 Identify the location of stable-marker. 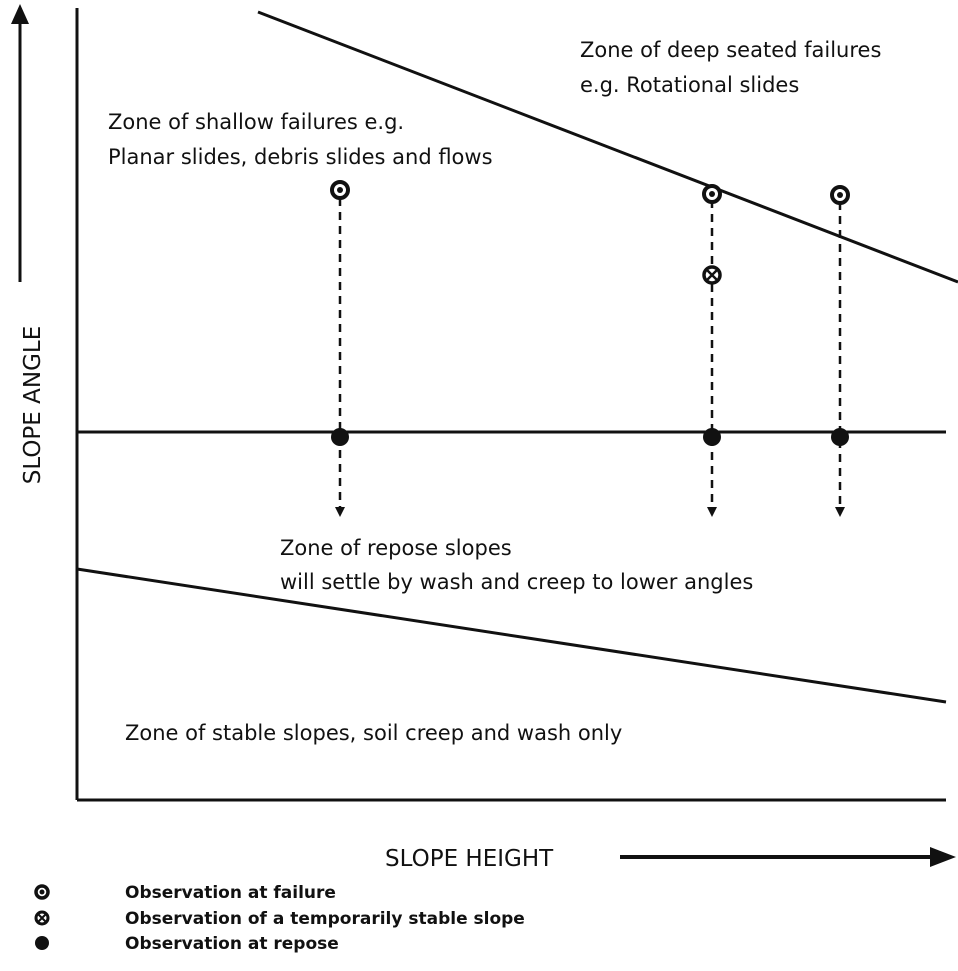
(712, 275).